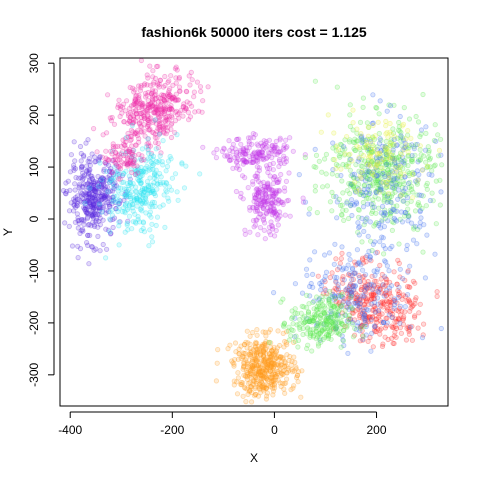  What do you see at coordinates (34, 218) in the screenshot?
I see `y-tick-label: 0` at bounding box center [34, 218].